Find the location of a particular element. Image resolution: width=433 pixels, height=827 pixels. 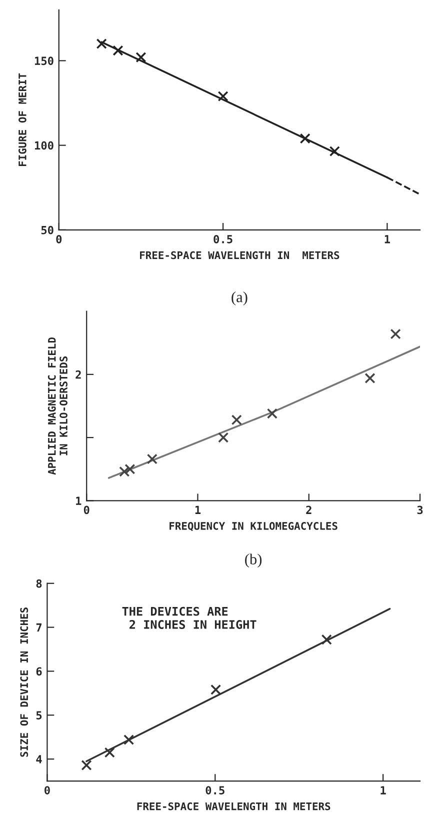

y-tick-label: 100 is located at coordinates (44, 145).